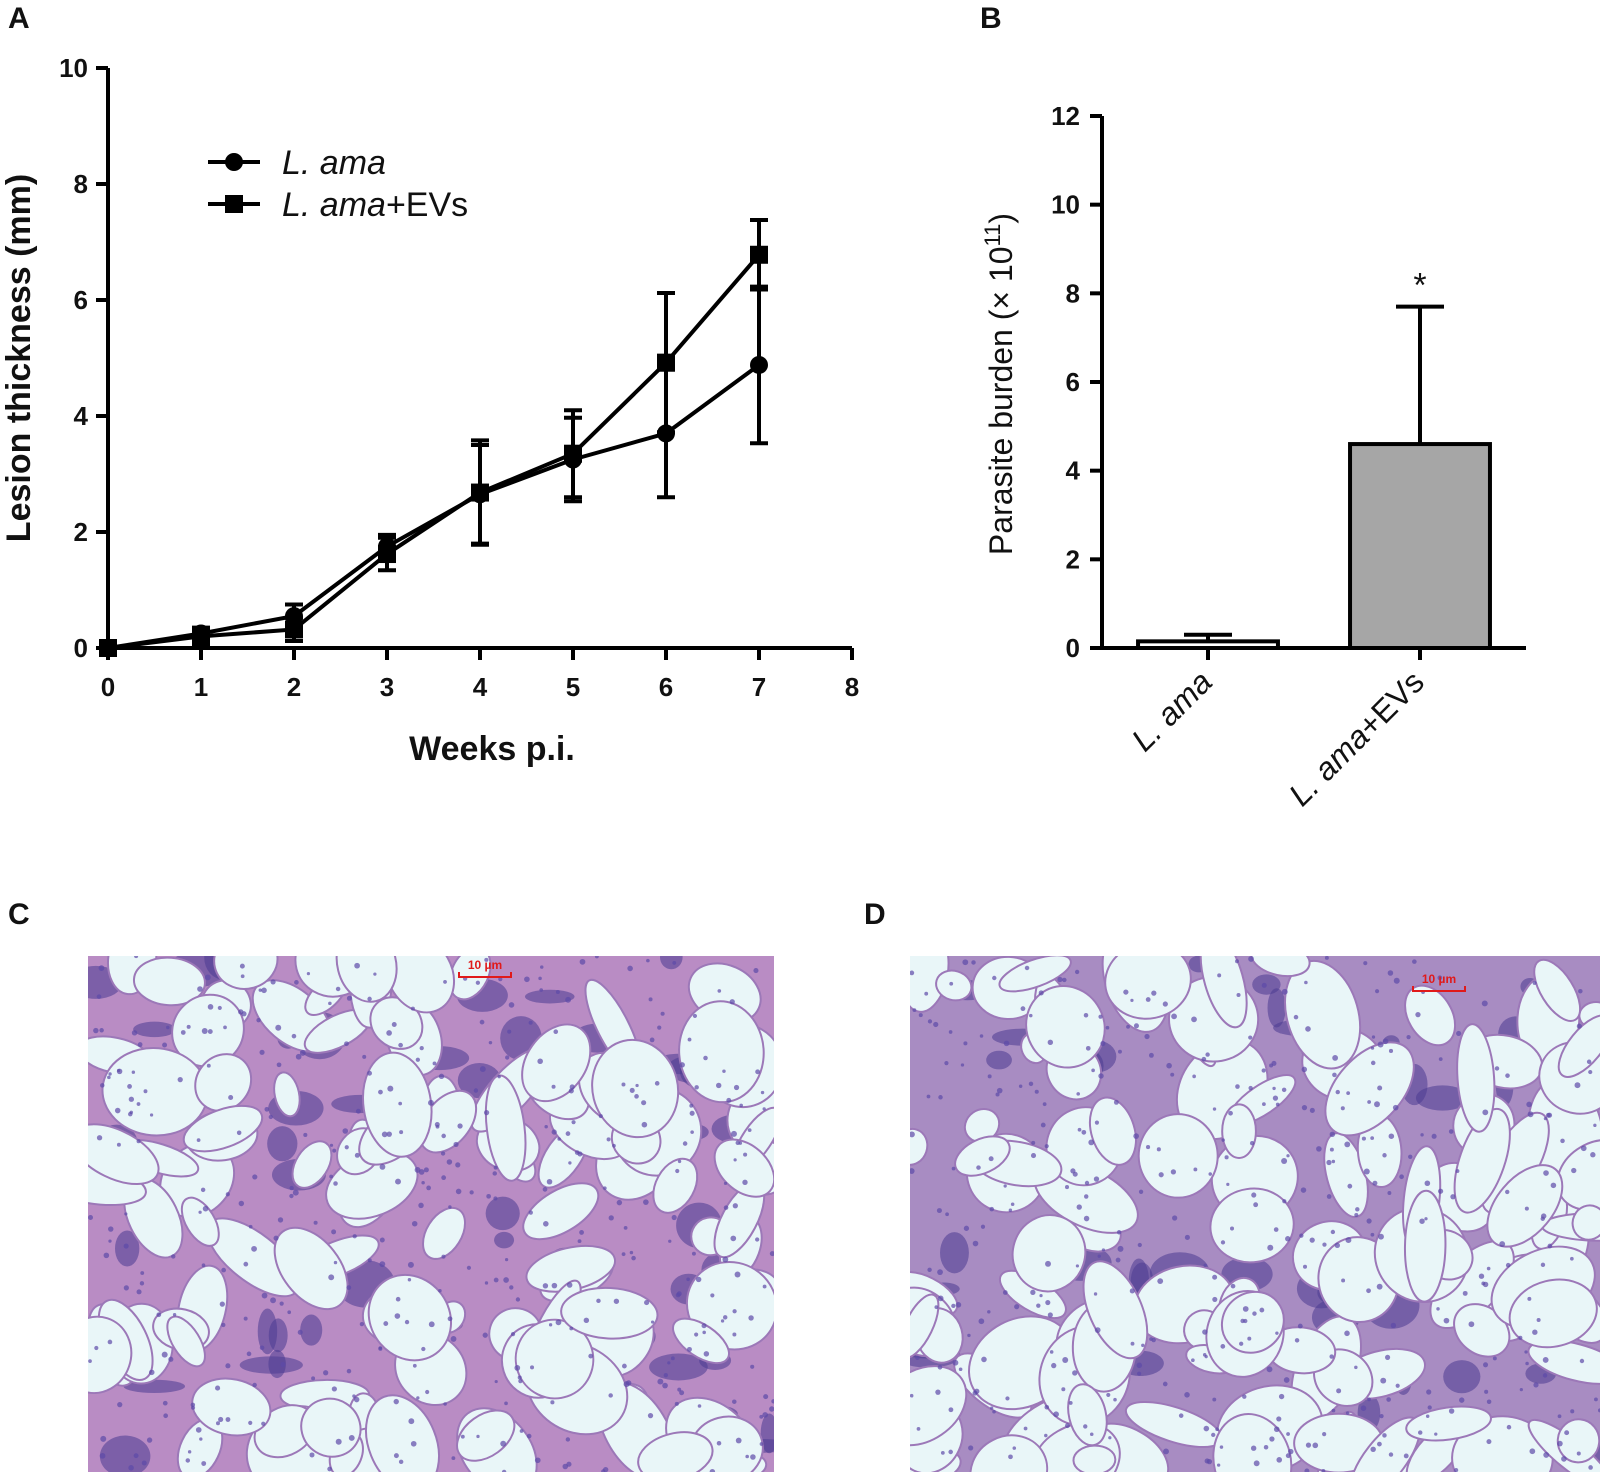  I want to click on y-axis-title-text: Parasite burden (× 10, so click(1001, 400).